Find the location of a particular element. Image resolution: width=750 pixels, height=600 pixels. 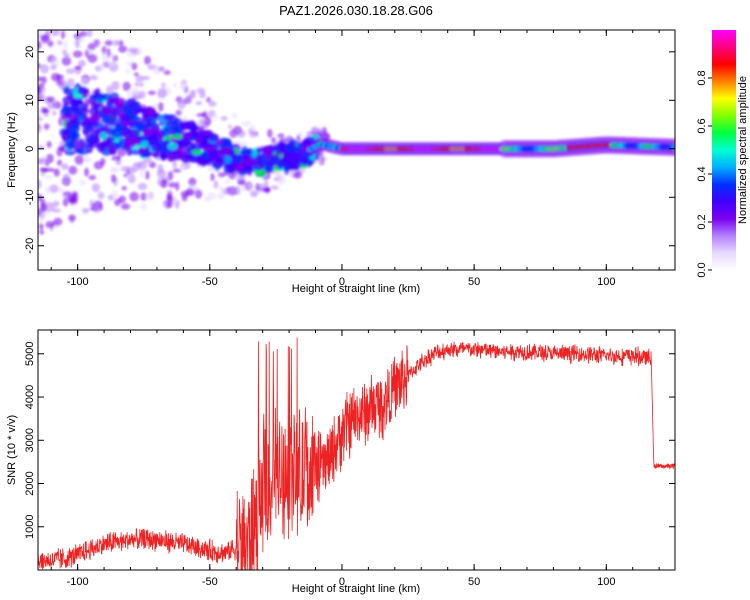

snr-x-tick-label: 100 is located at coordinates (606, 582).